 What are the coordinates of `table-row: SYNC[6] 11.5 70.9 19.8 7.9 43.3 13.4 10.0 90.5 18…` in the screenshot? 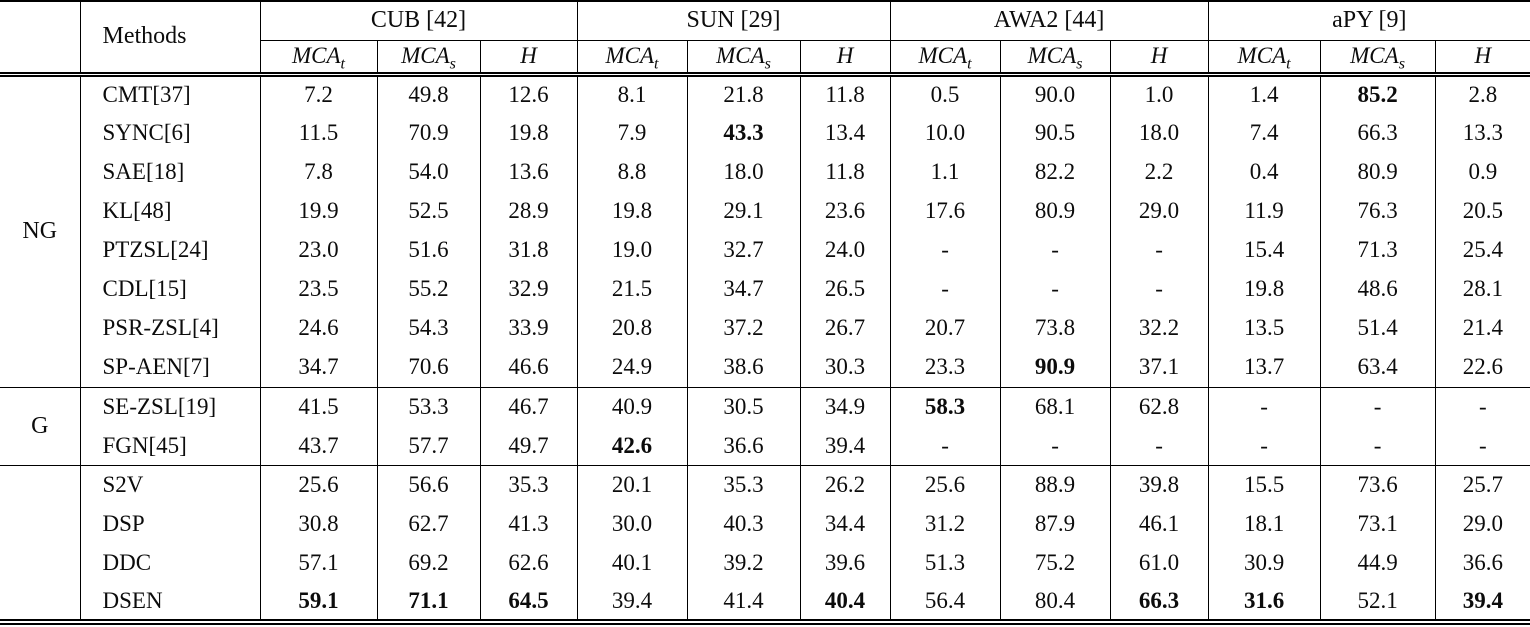 It's located at (765, 133).